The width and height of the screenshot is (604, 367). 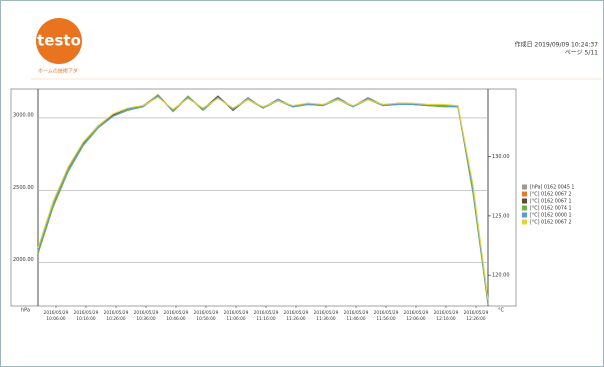 What do you see at coordinates (501, 157) in the screenshot?
I see `y2-tick-label: 130.00` at bounding box center [501, 157].